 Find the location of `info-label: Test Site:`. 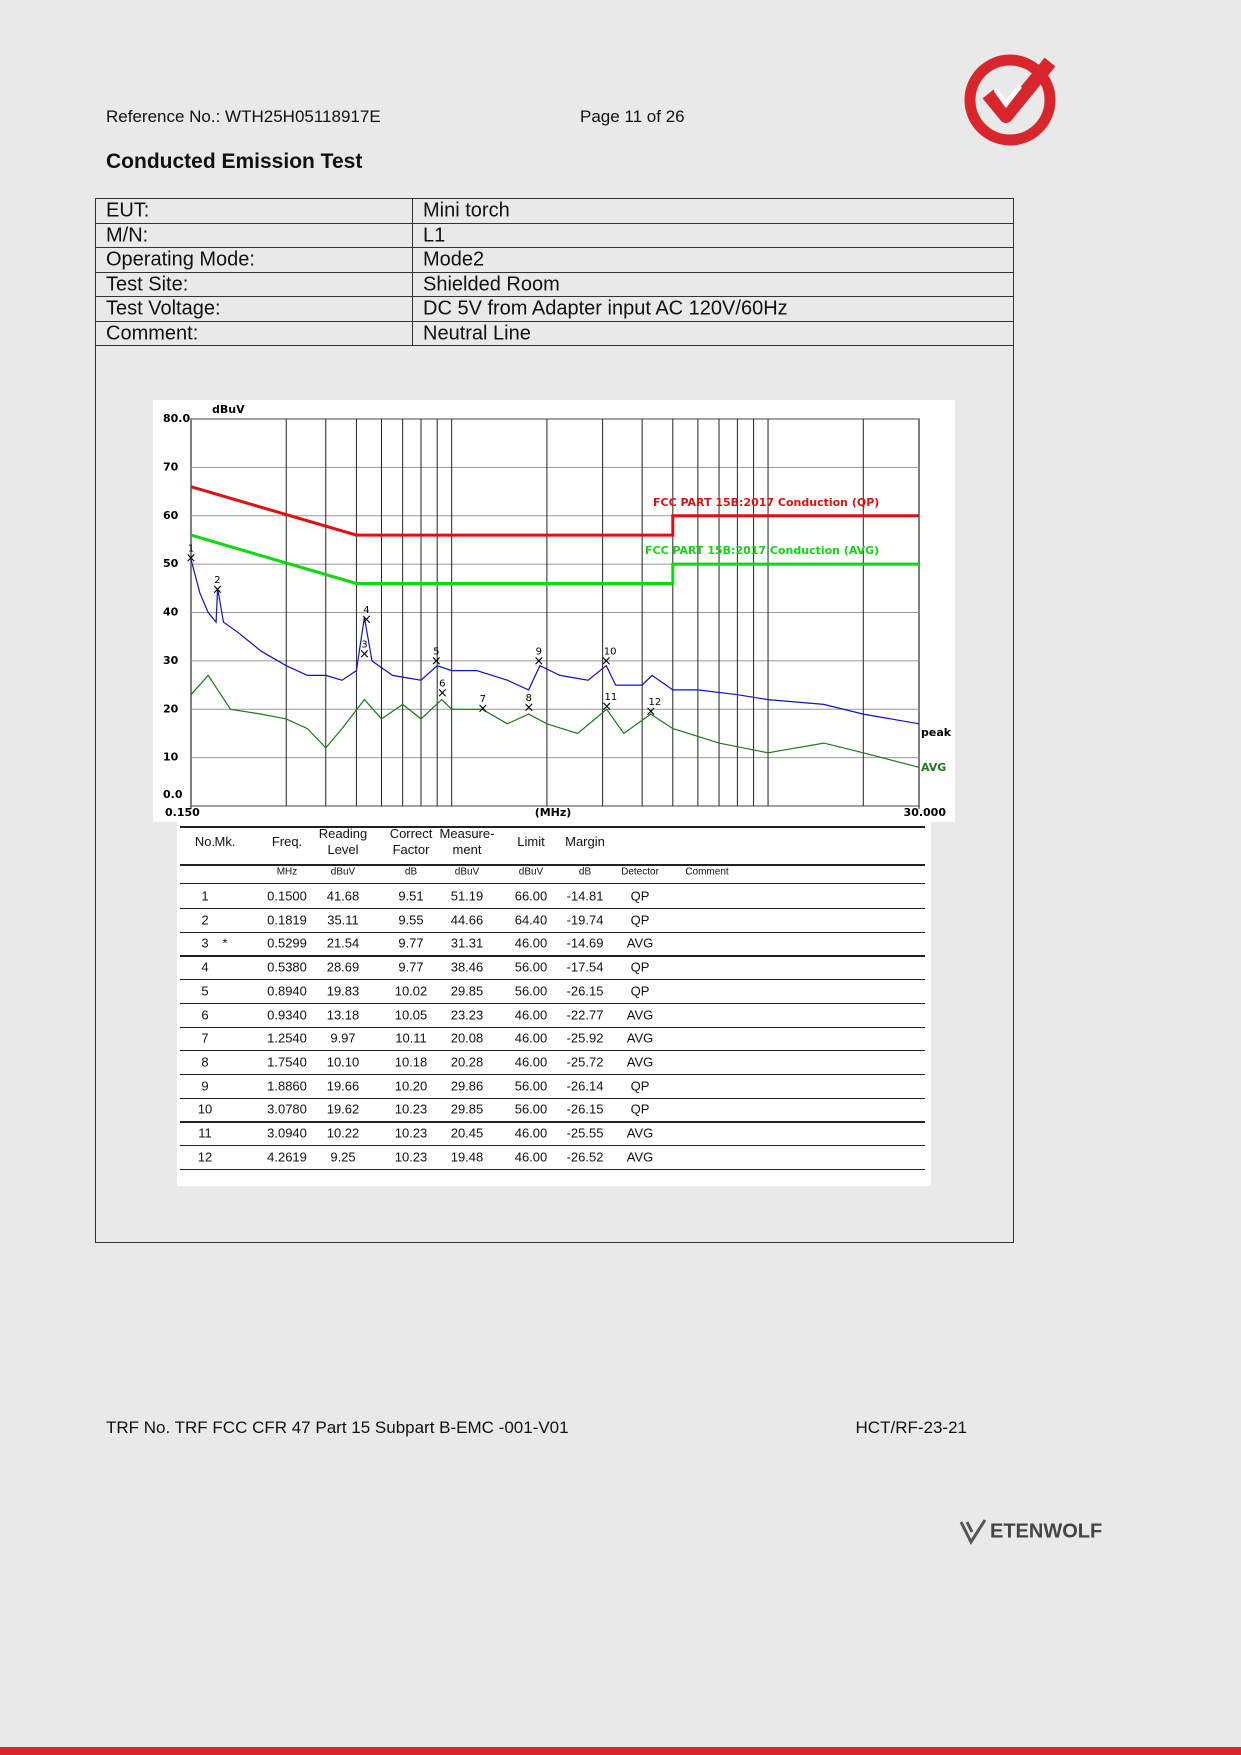

info-label: Test Site: is located at coordinates (147, 284).